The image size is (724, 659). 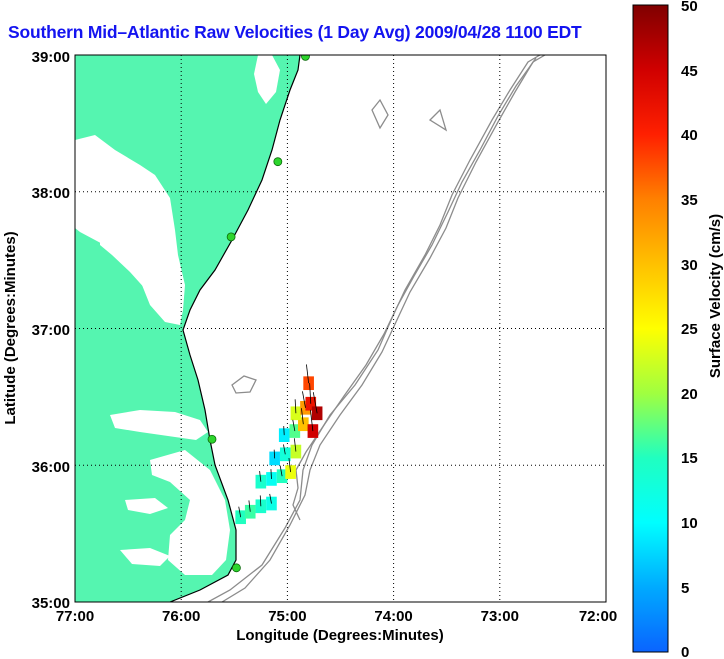 I want to click on colorbar-label: Surface Velocity (cm/s), so click(x=715, y=296).